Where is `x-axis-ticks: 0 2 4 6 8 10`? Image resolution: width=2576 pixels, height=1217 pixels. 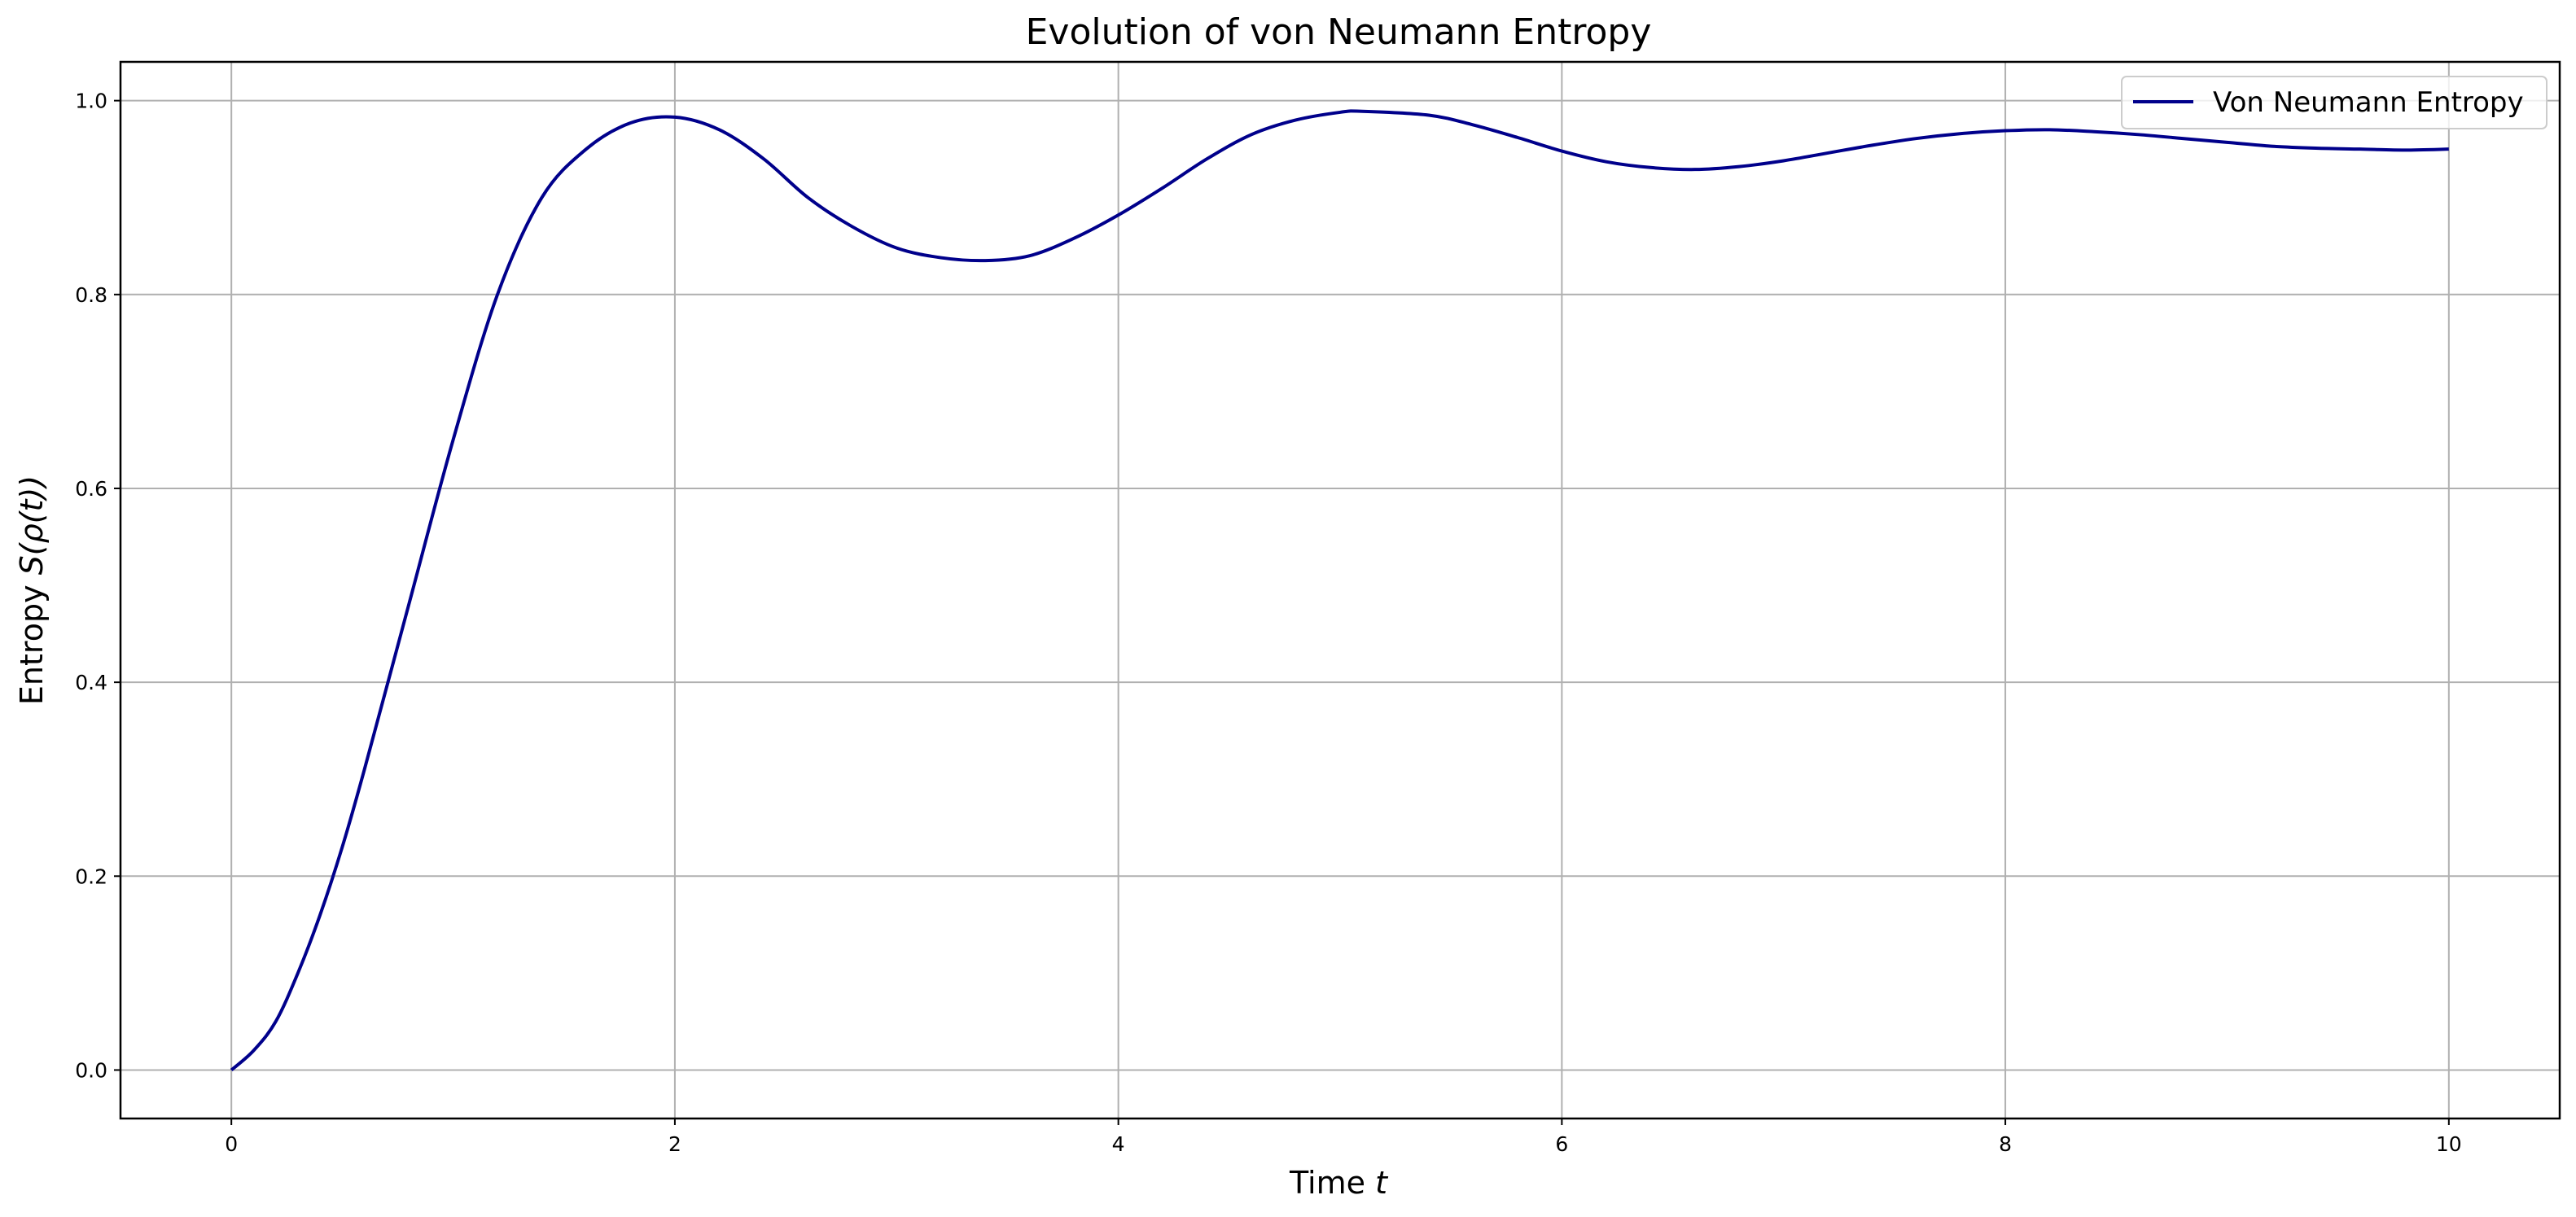
x-axis-ticks: 0 2 4 6 8 10 is located at coordinates (1343, 1137).